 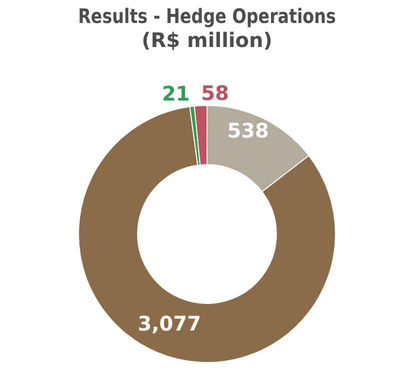 I want to click on data-label: 58, so click(x=215, y=92).